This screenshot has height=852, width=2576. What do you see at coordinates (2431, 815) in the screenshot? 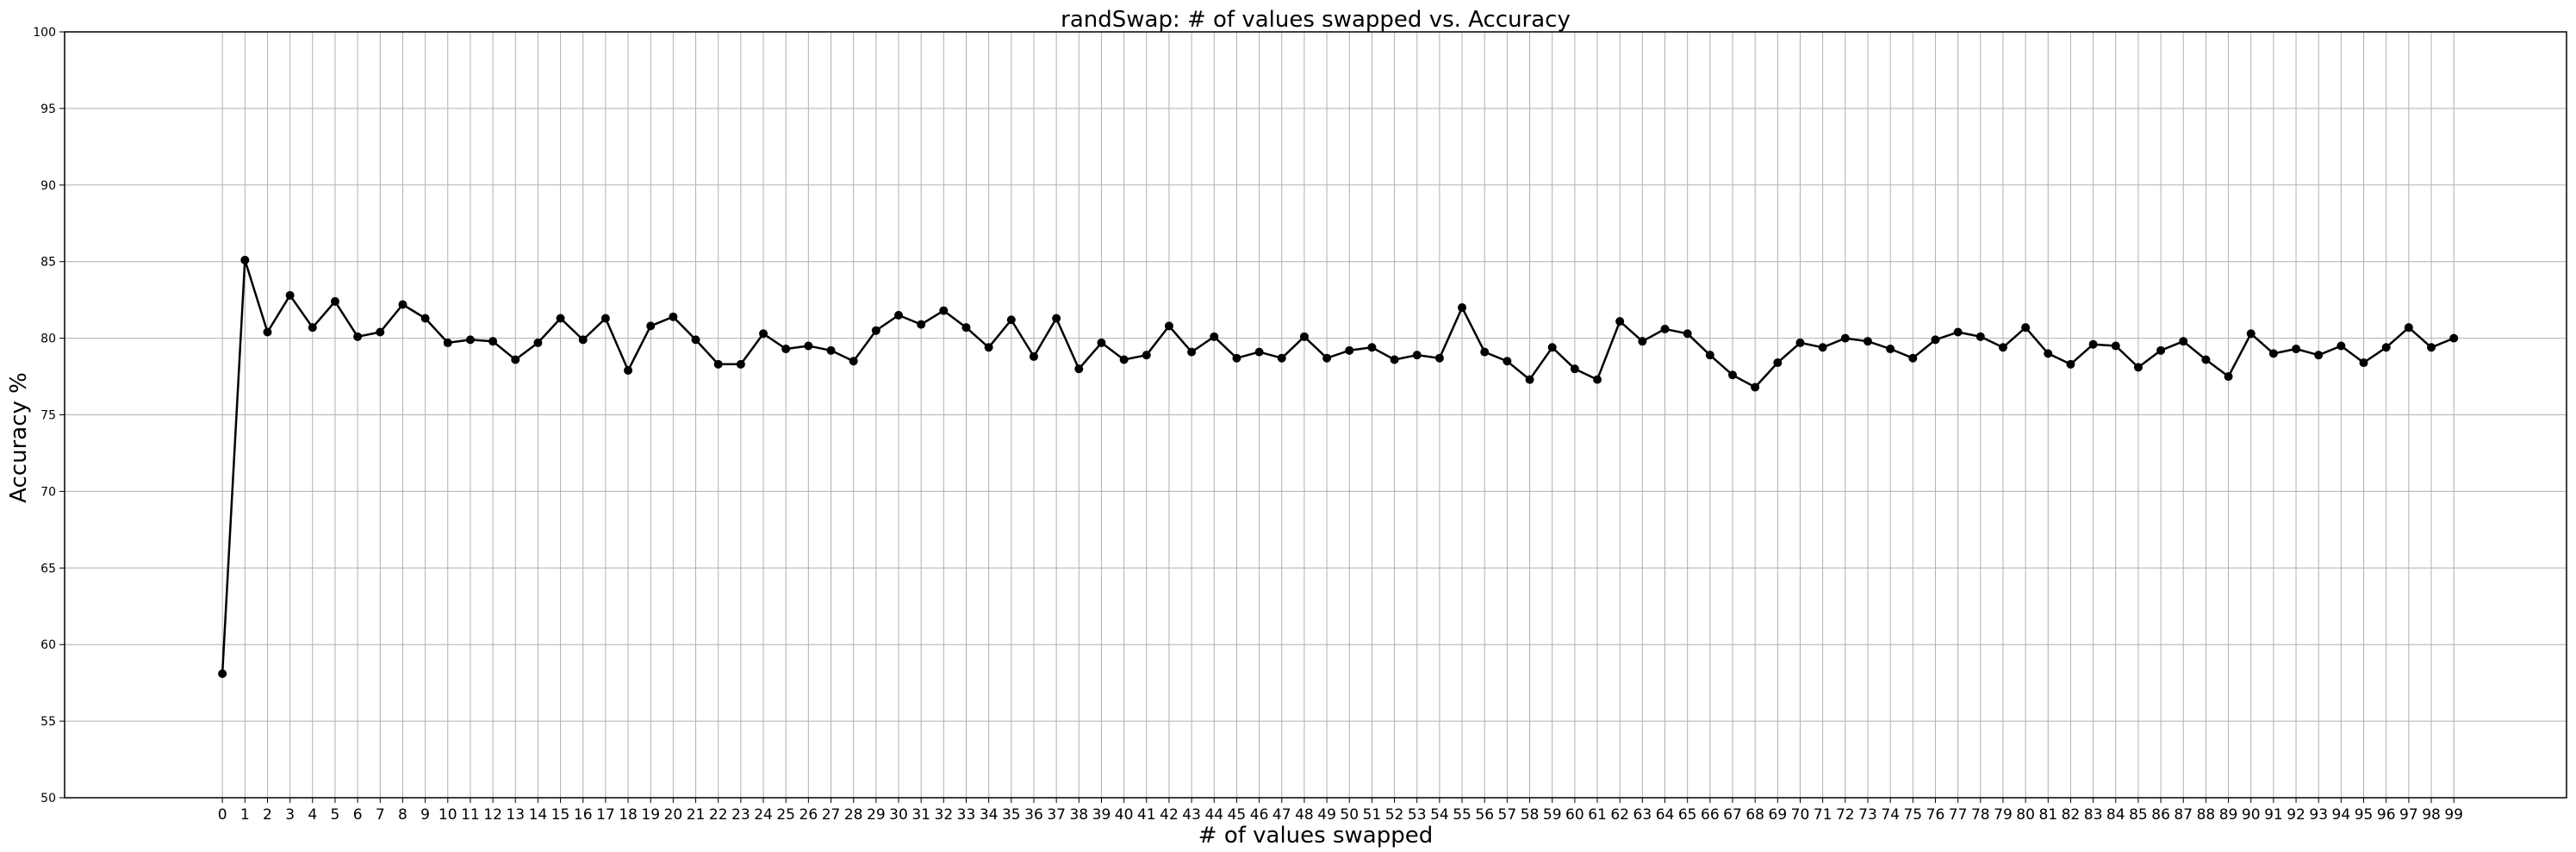
I see `x-tick-label: 98` at bounding box center [2431, 815].